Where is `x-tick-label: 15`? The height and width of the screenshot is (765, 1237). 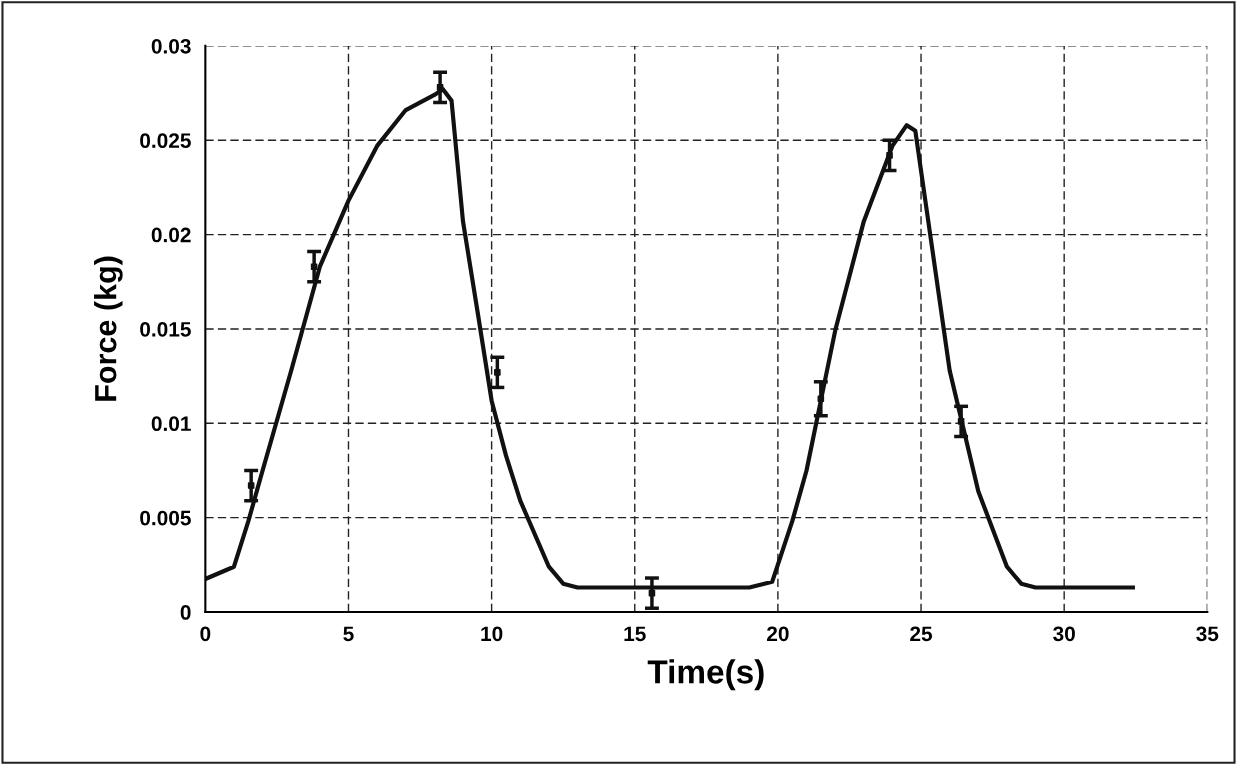
x-tick-label: 15 is located at coordinates (635, 634).